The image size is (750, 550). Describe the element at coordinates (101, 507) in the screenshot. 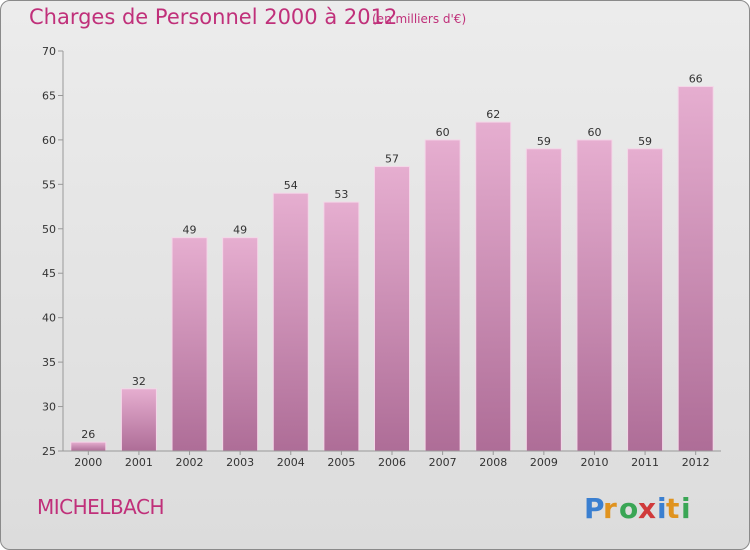

I see `town-name: MICHELBACH` at that location.